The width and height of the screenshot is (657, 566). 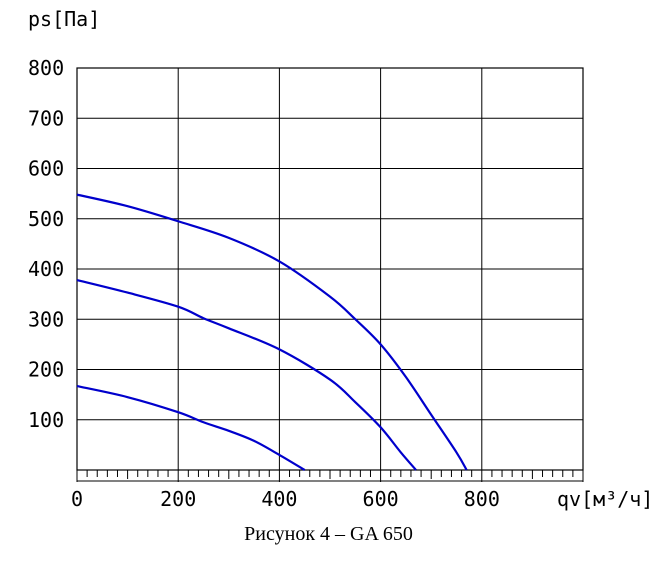 What do you see at coordinates (77, 499) in the screenshot?
I see `x-tick-label: 0` at bounding box center [77, 499].